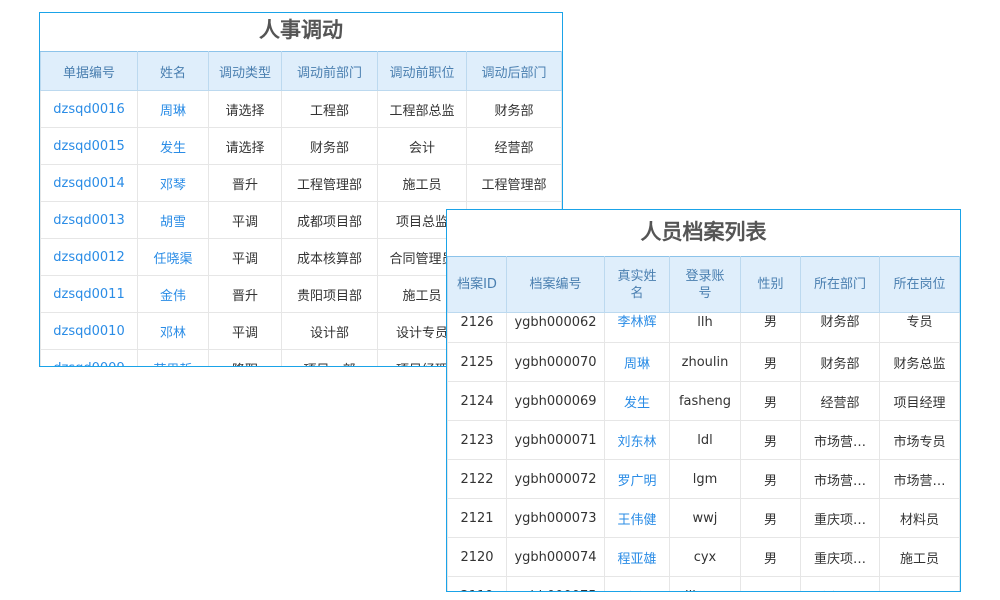 Image resolution: width=1000 pixels, height=600 pixels. What do you see at coordinates (477, 401) in the screenshot?
I see `table-cell: 2124` at bounding box center [477, 401].